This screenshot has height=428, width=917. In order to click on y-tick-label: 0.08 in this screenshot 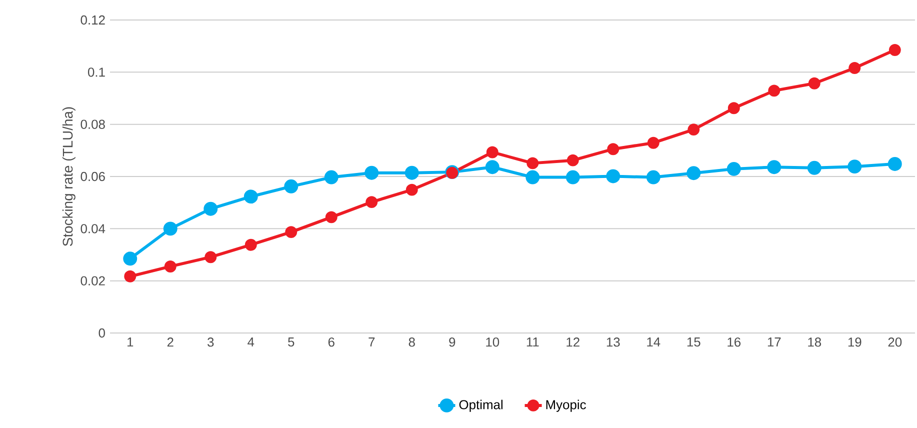, I will do `click(92, 124)`.